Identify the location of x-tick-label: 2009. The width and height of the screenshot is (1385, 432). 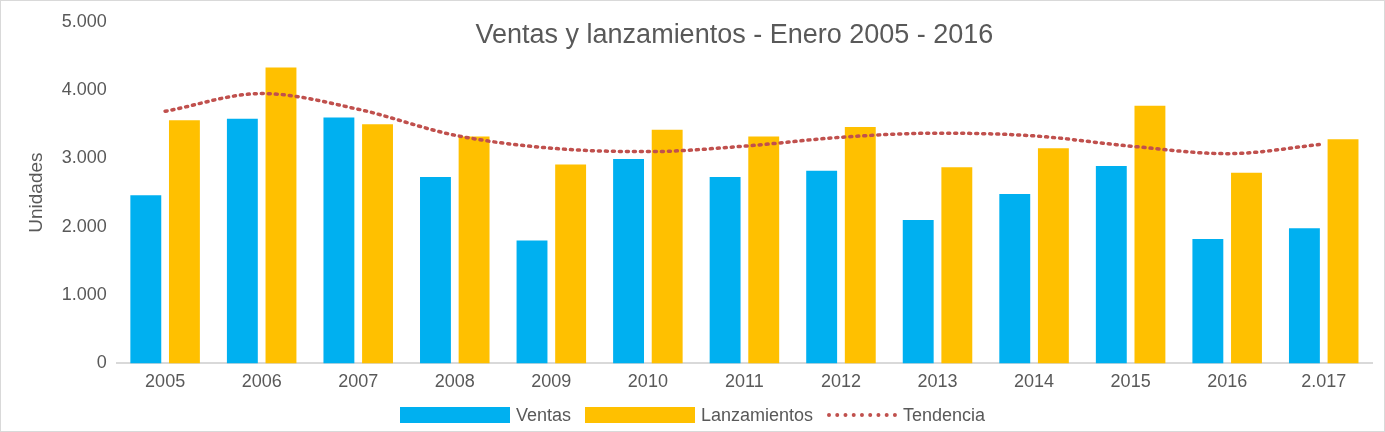
(551, 381).